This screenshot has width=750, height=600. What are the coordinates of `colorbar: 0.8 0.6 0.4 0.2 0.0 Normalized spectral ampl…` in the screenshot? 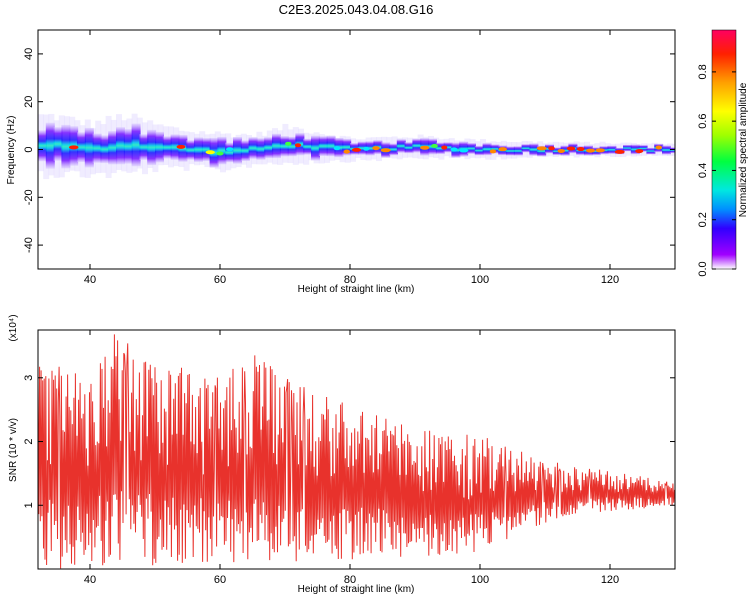 It's located at (723, 153).